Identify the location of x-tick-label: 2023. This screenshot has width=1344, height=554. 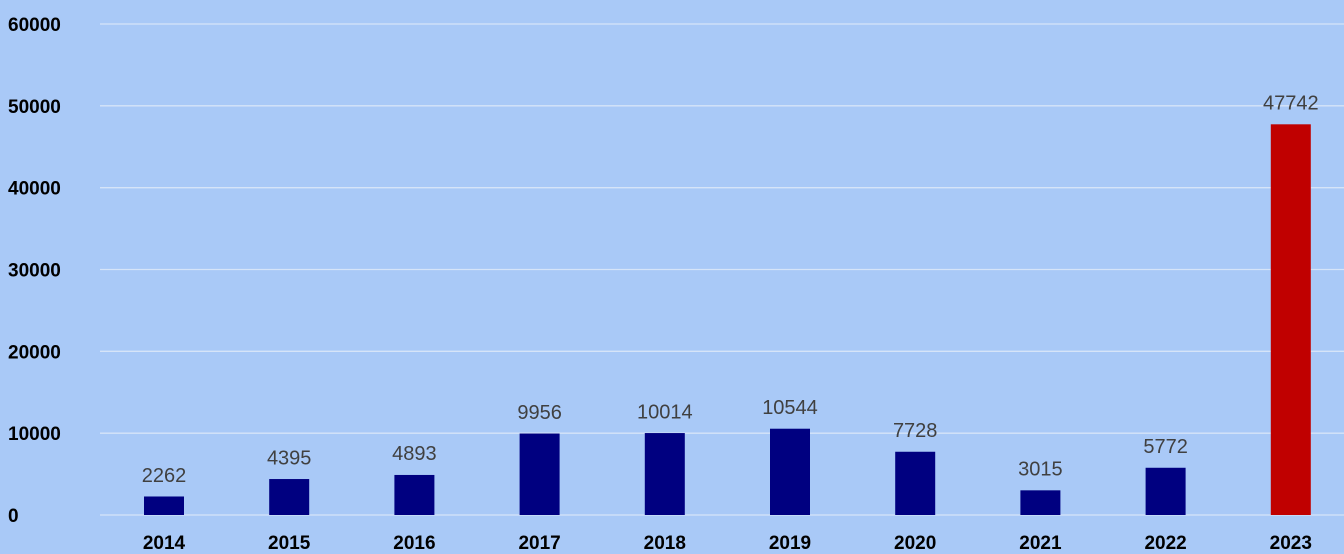
(1291, 543).